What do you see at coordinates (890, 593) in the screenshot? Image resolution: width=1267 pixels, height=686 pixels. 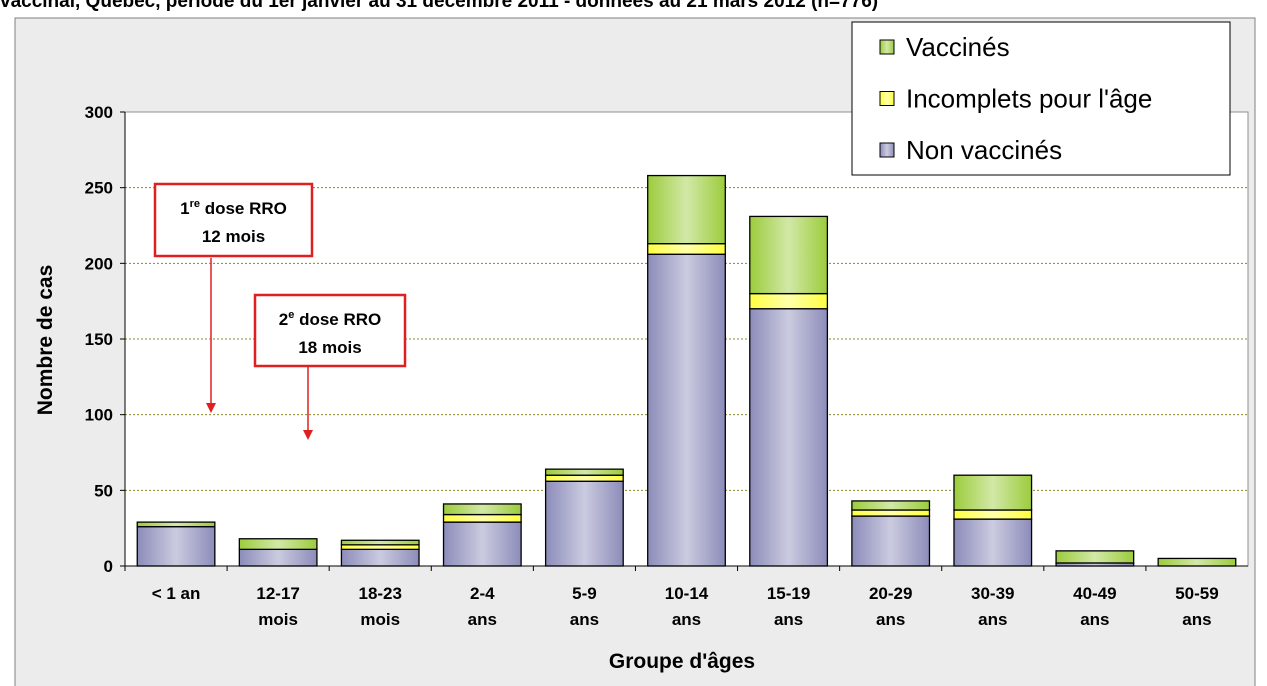 I see `x-tick-label: 20-29` at bounding box center [890, 593].